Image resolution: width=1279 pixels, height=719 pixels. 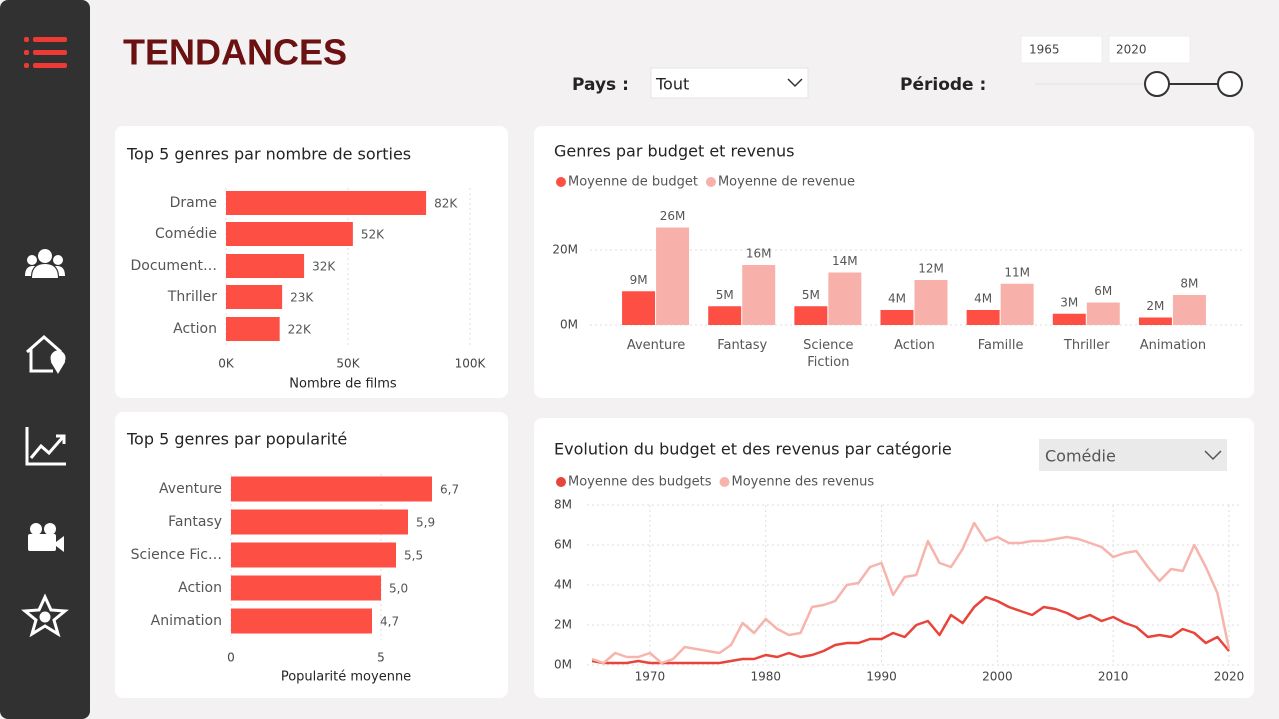 What do you see at coordinates (563, 625) in the screenshot?
I see `y-tick-label: 2M` at bounding box center [563, 625].